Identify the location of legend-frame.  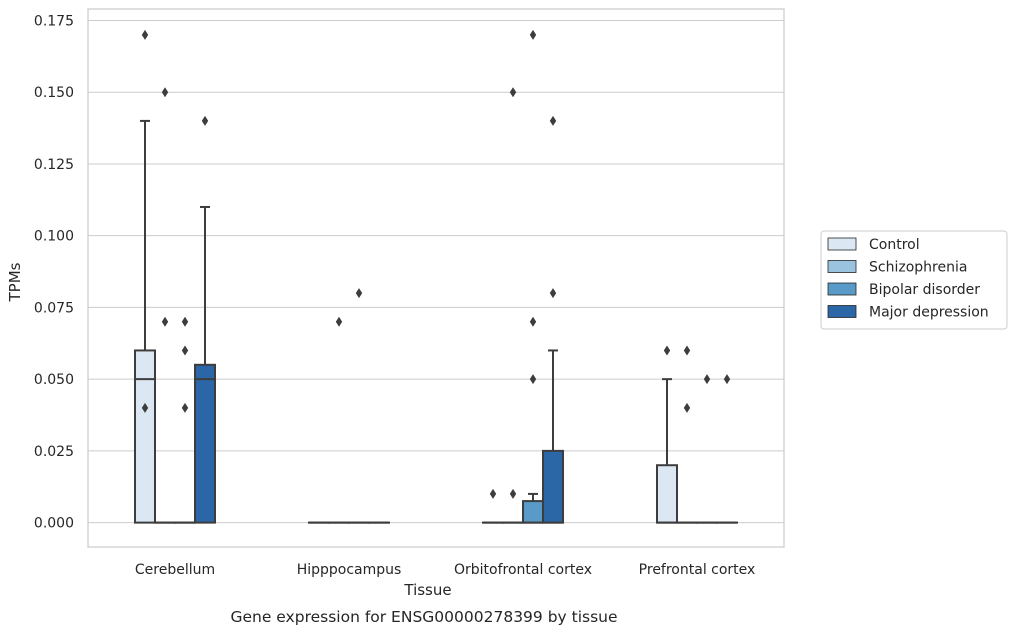
(914, 280).